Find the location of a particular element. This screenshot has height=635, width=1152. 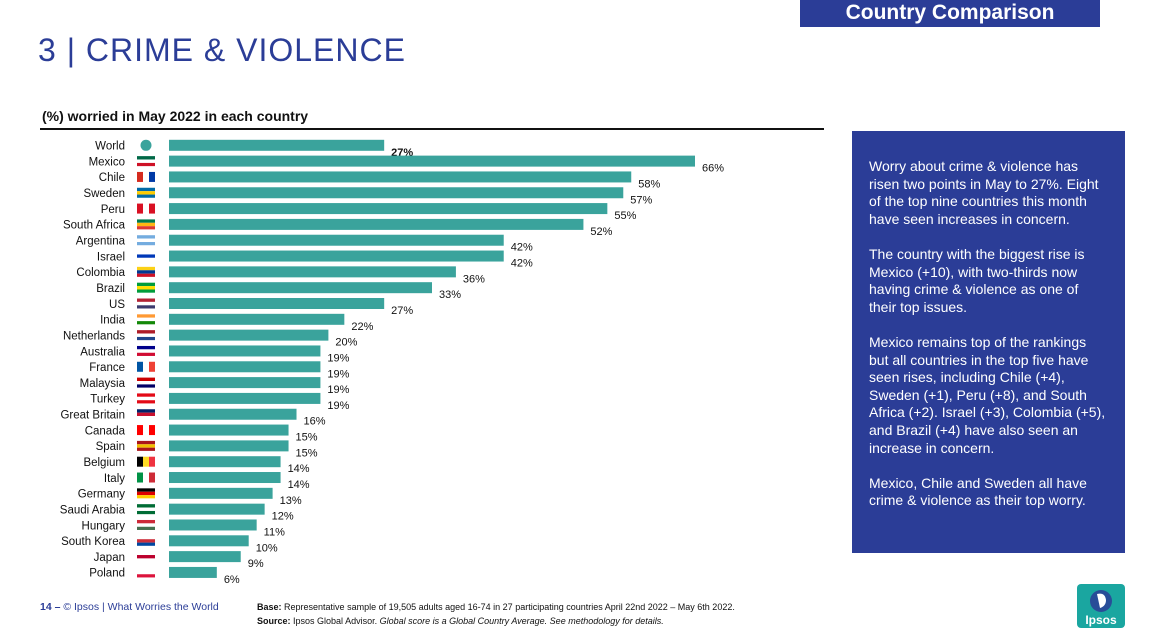

data-label: 6% is located at coordinates (232, 580).